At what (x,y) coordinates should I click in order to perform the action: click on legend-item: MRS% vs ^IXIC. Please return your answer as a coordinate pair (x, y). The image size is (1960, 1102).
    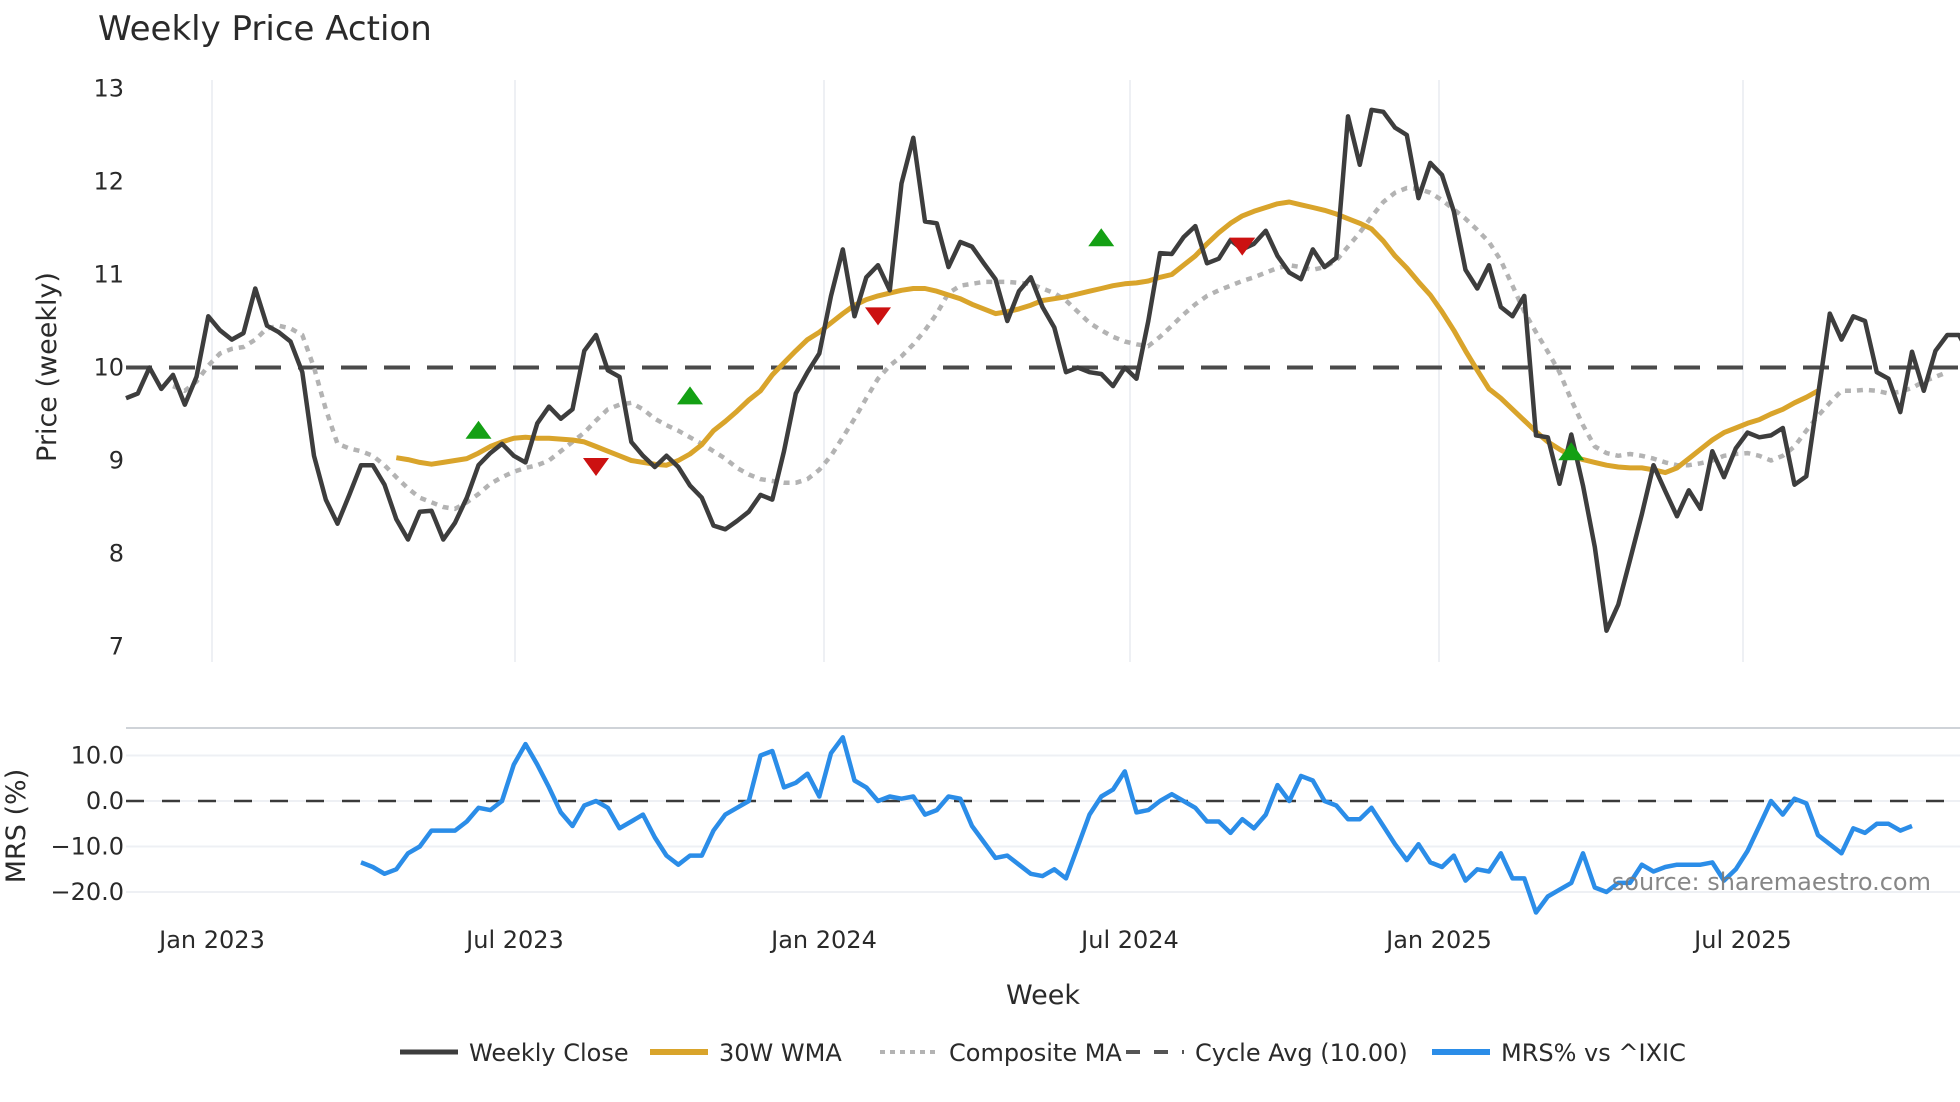
    Looking at the image, I should click on (1559, 1053).